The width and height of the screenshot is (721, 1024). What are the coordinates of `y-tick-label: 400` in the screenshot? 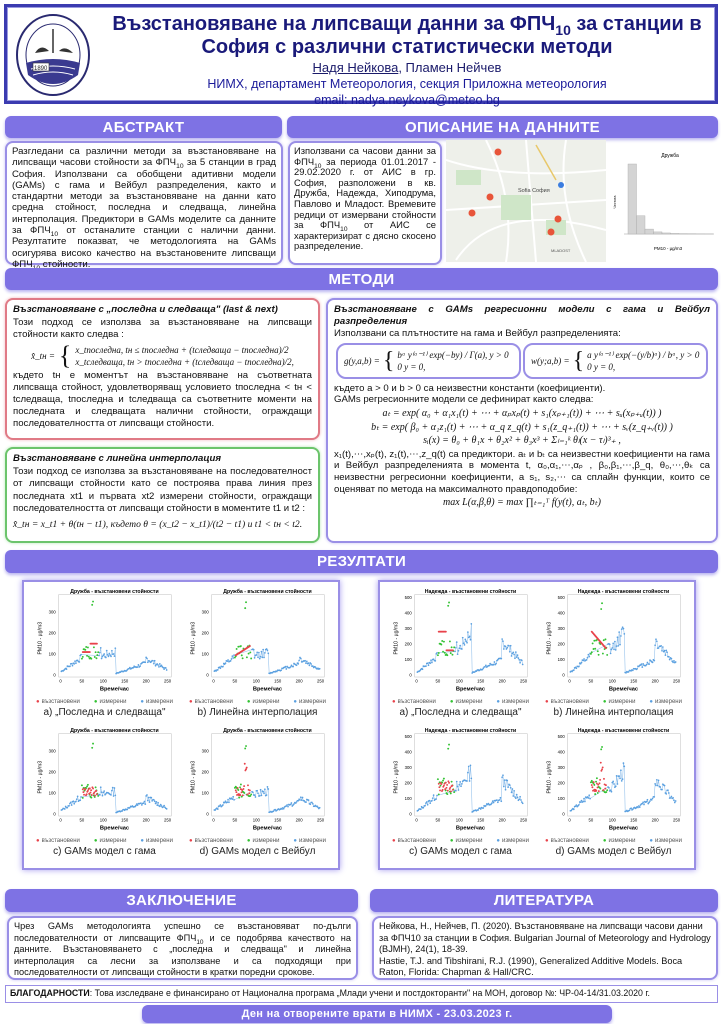 It's located at (408, 612).